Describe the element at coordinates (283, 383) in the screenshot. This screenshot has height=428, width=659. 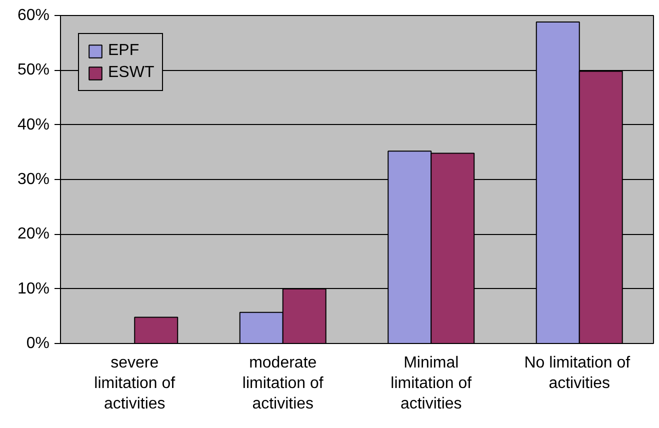
I see `x-tick-label: moderate limitation of activities` at that location.